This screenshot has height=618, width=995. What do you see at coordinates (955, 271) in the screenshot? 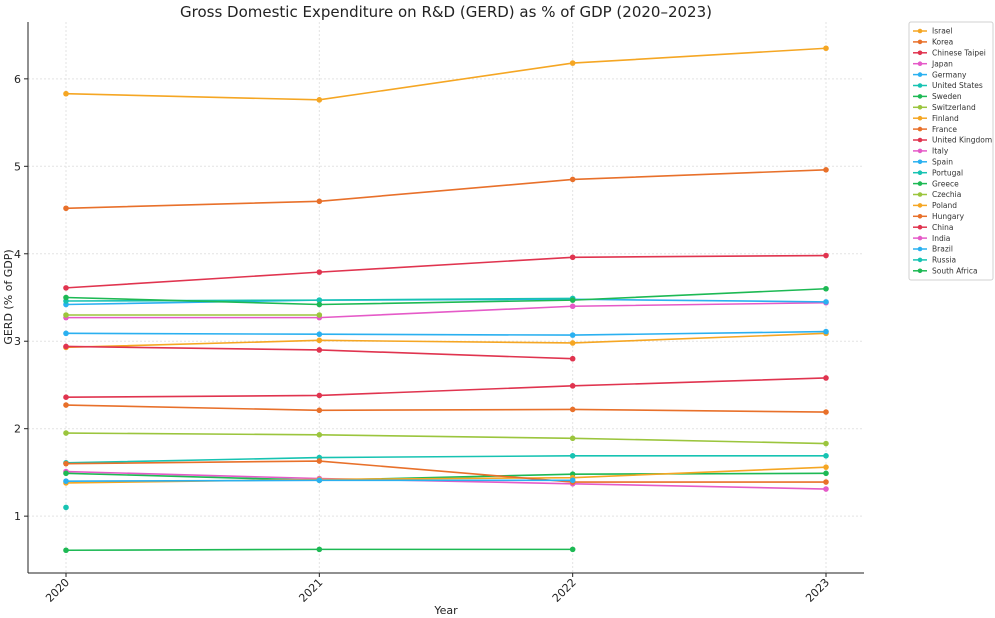
I see `legend-label: South Africa` at bounding box center [955, 271].